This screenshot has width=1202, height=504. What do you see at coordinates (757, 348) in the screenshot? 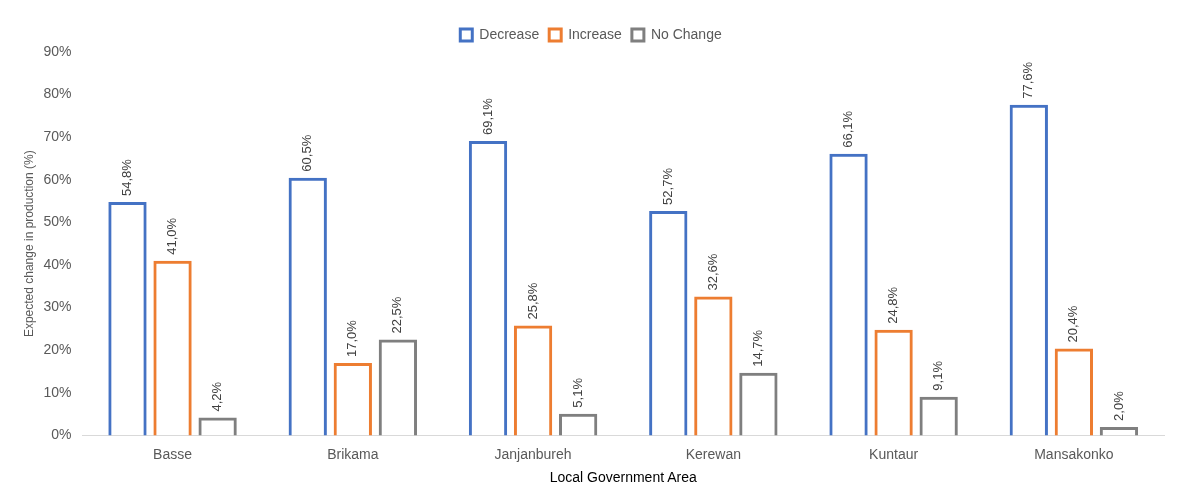
I see `data-label: 14,7%` at bounding box center [757, 348].